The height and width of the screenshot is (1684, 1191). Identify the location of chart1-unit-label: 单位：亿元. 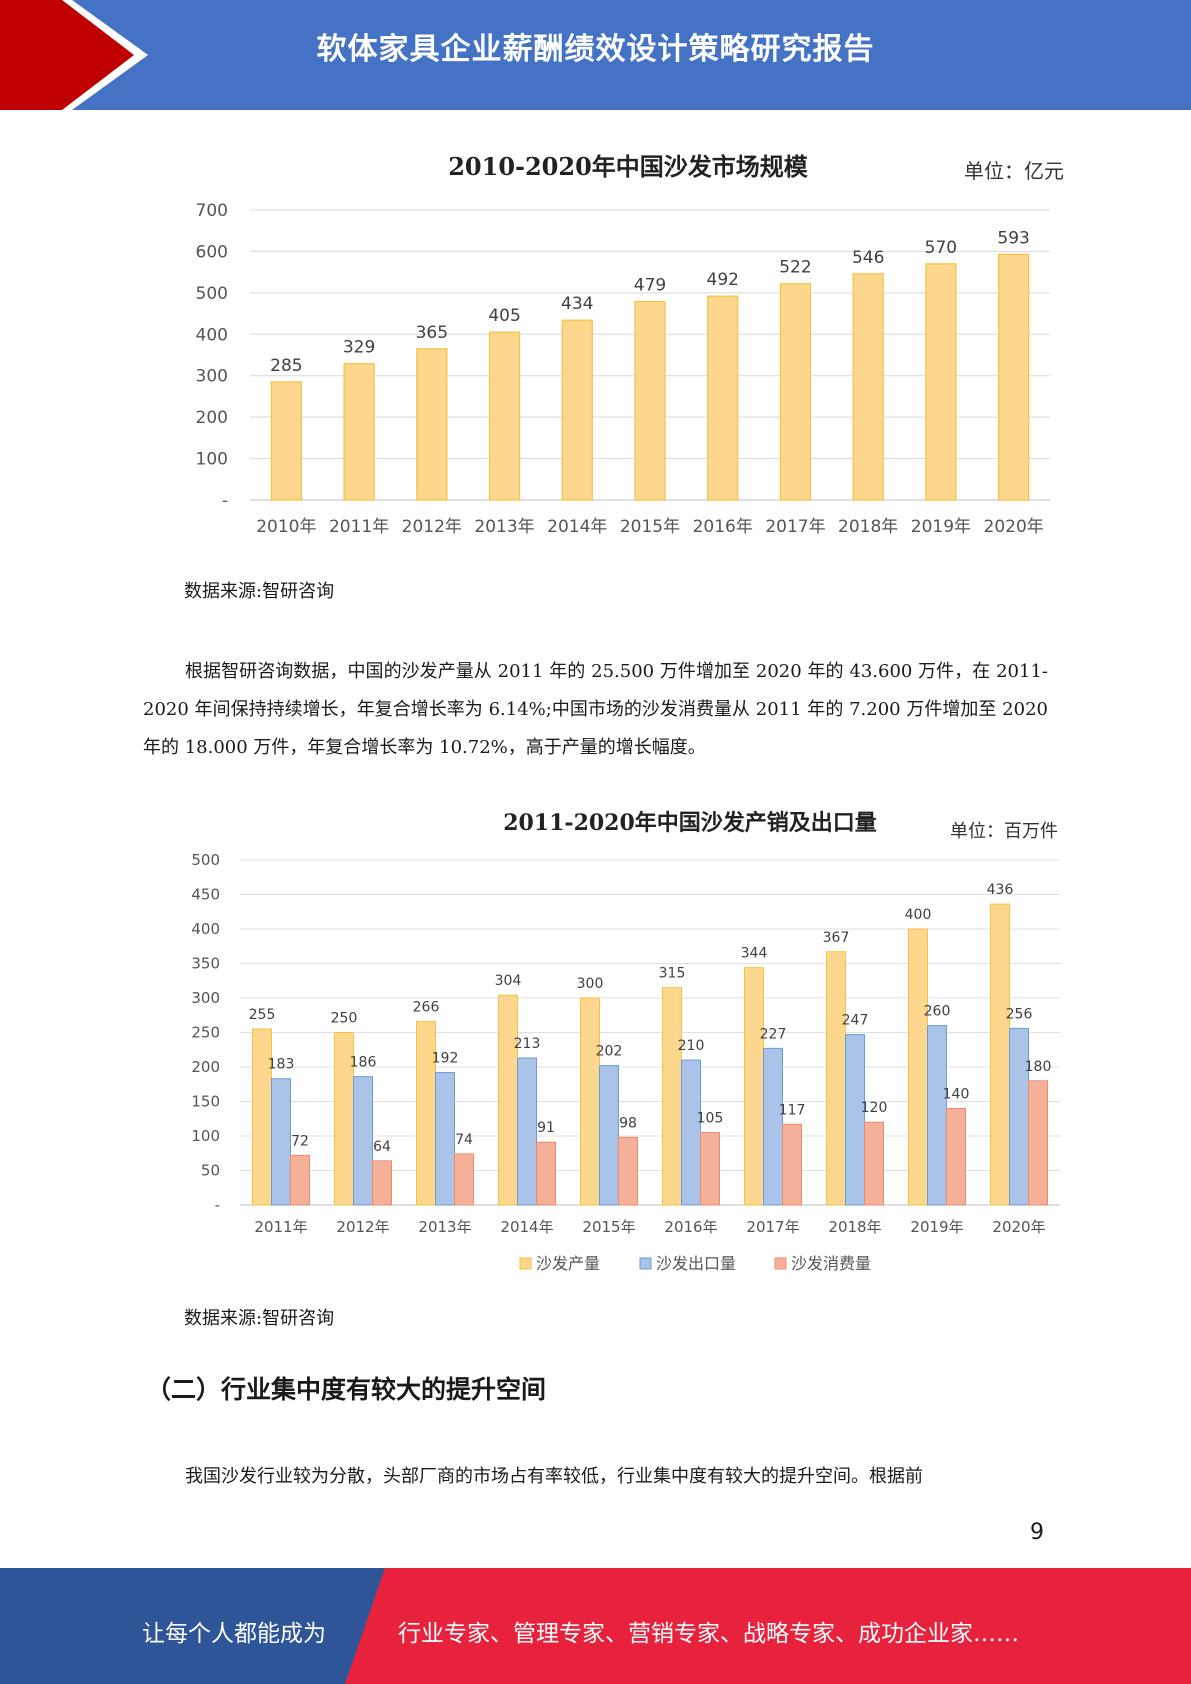
(1014, 171).